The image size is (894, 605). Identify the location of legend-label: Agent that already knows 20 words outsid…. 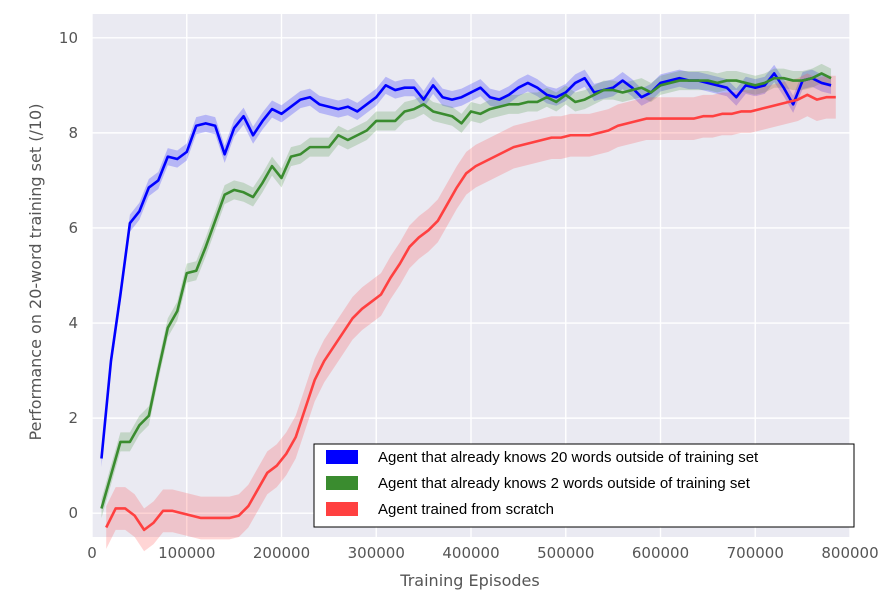
(568, 457).